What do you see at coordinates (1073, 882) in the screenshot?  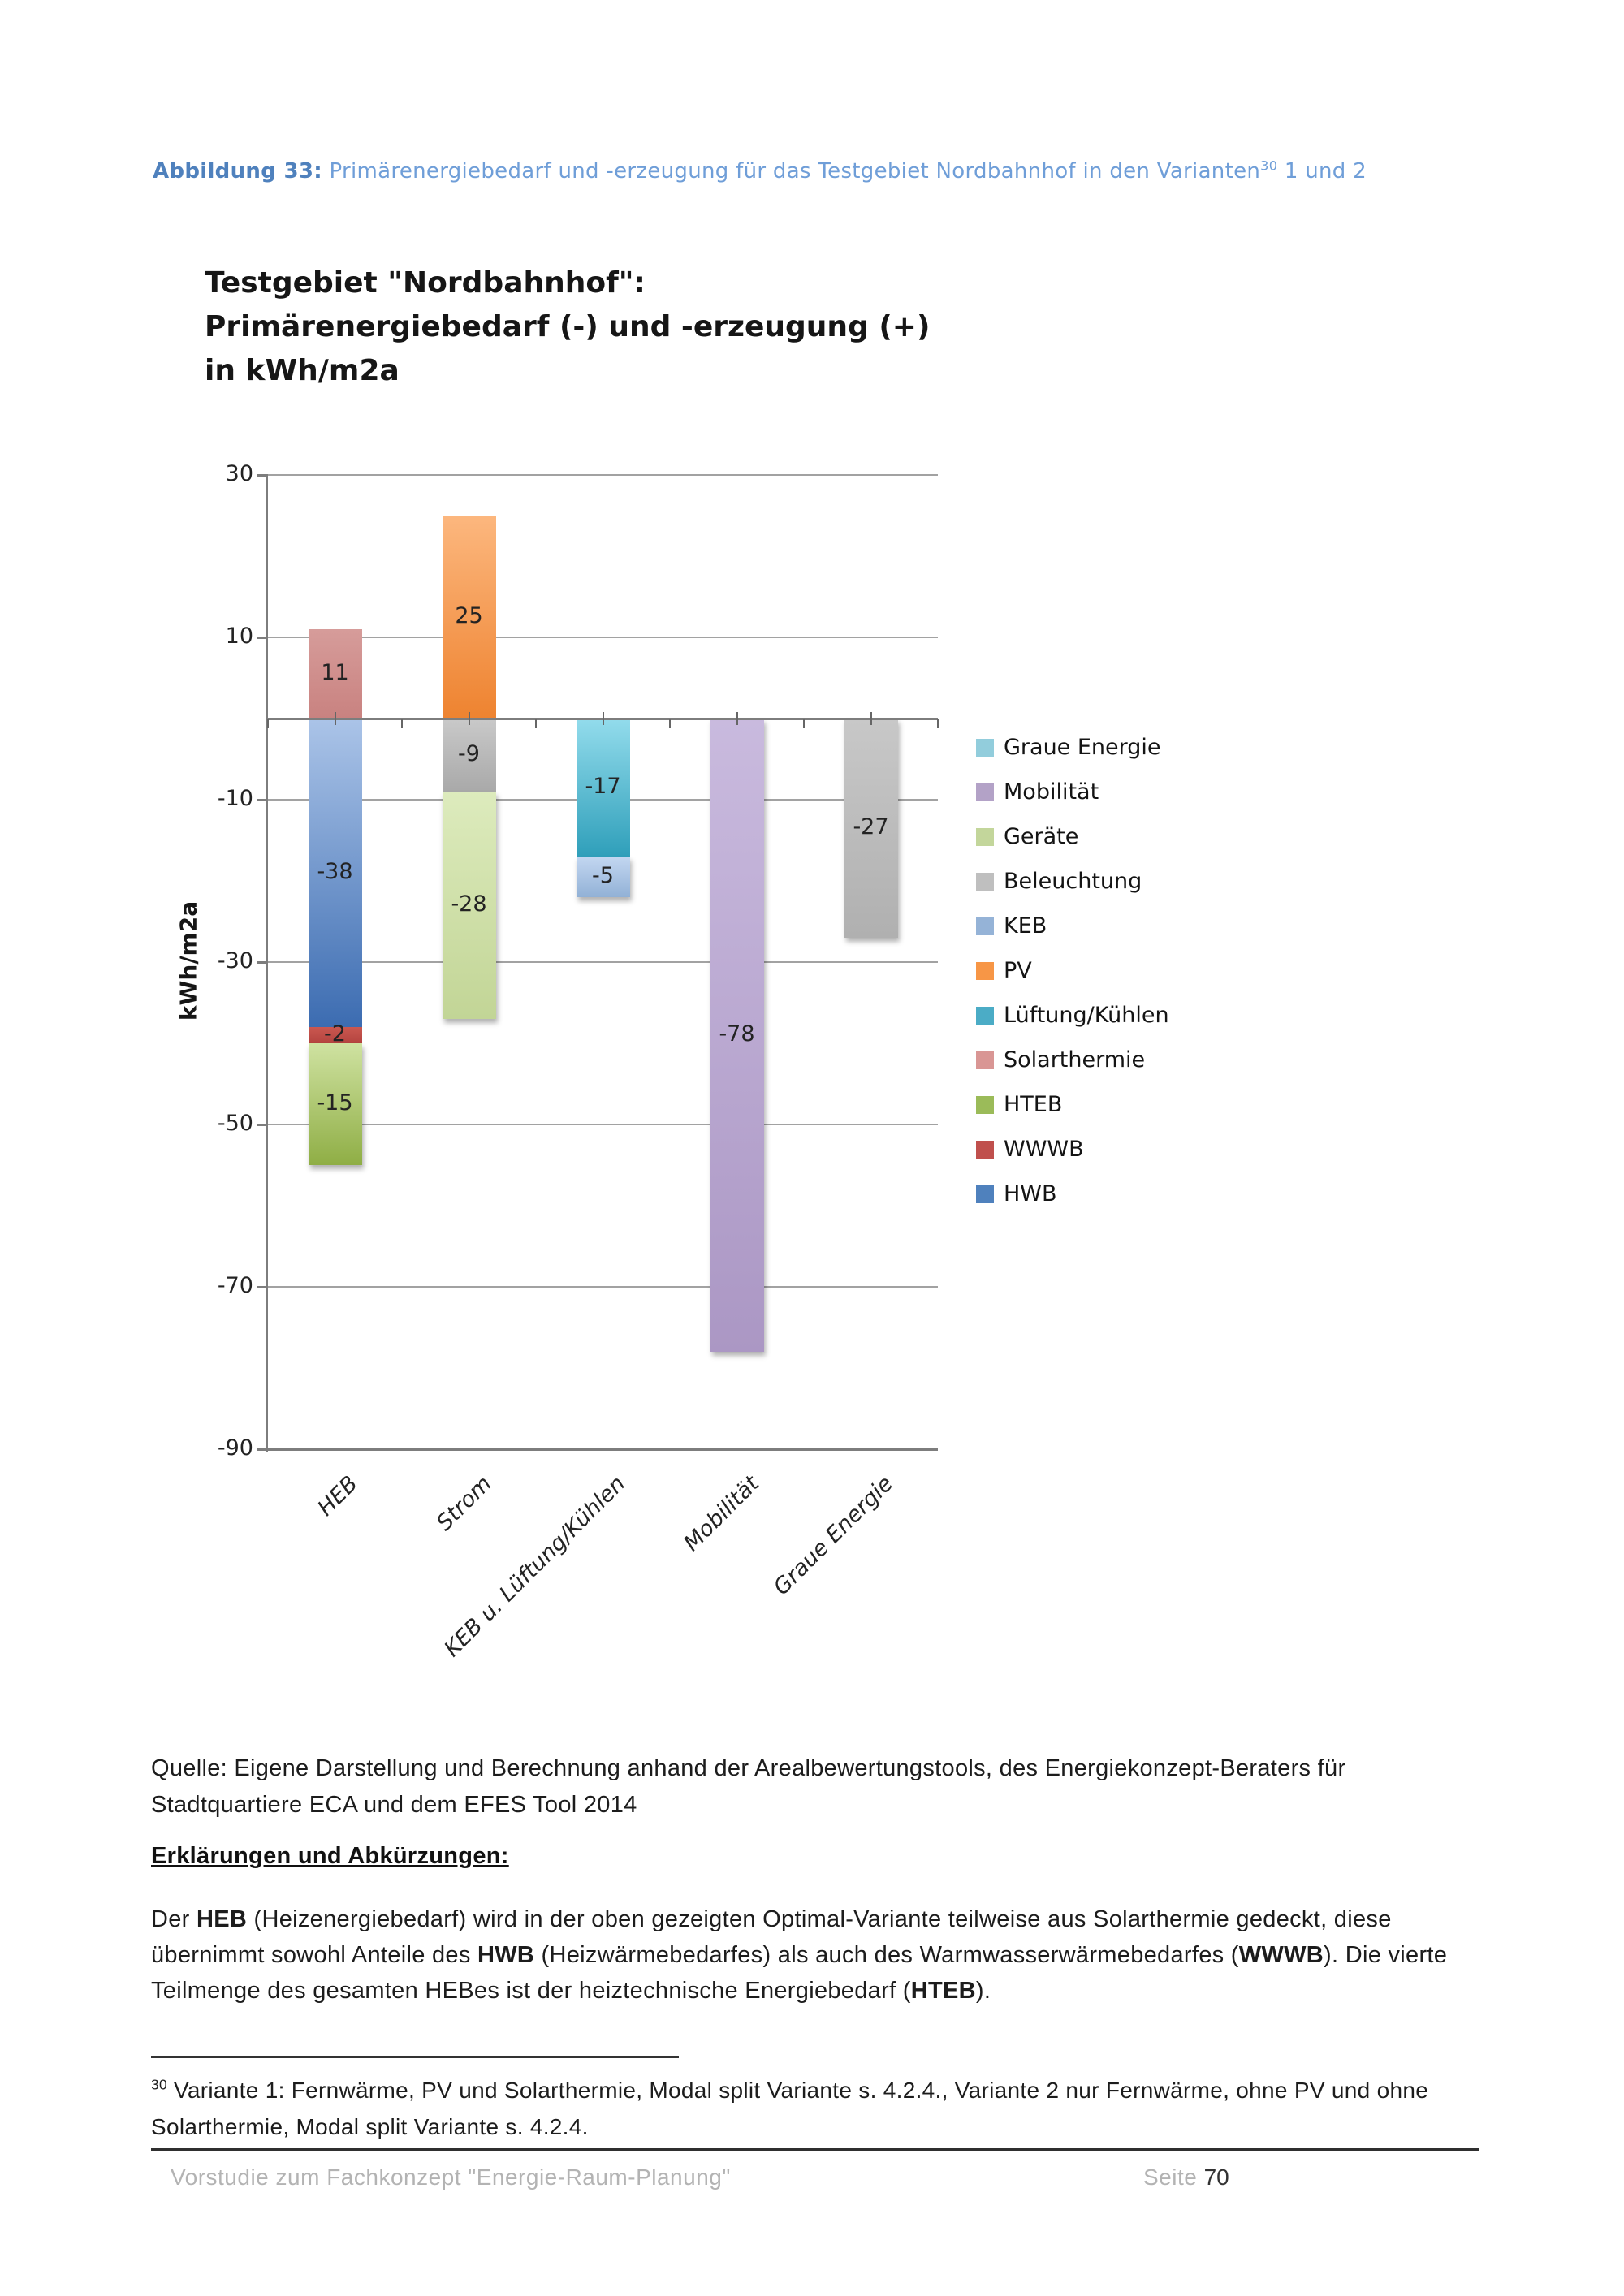 I see `legend-label-beleuchtung: Beleuchtung` at bounding box center [1073, 882].